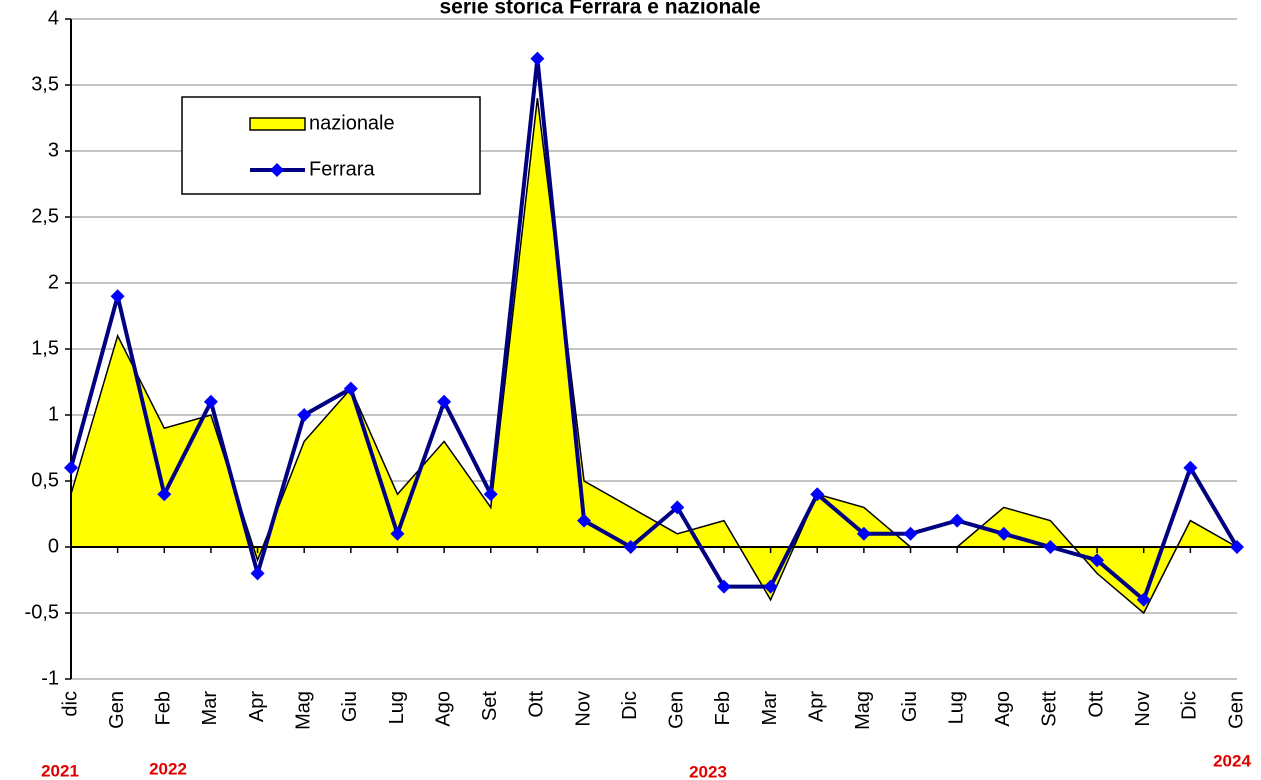 This screenshot has height=780, width=1261. What do you see at coordinates (45, 348) in the screenshot?
I see `y-tick-label: 1,5` at bounding box center [45, 348].